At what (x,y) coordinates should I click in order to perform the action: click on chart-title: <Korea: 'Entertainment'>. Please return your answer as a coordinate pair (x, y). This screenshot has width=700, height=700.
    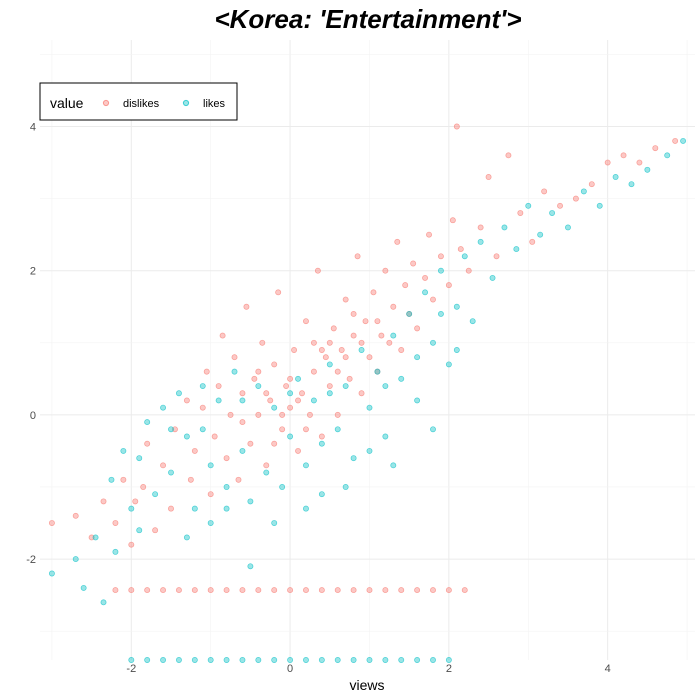
    Looking at the image, I should click on (367, 19).